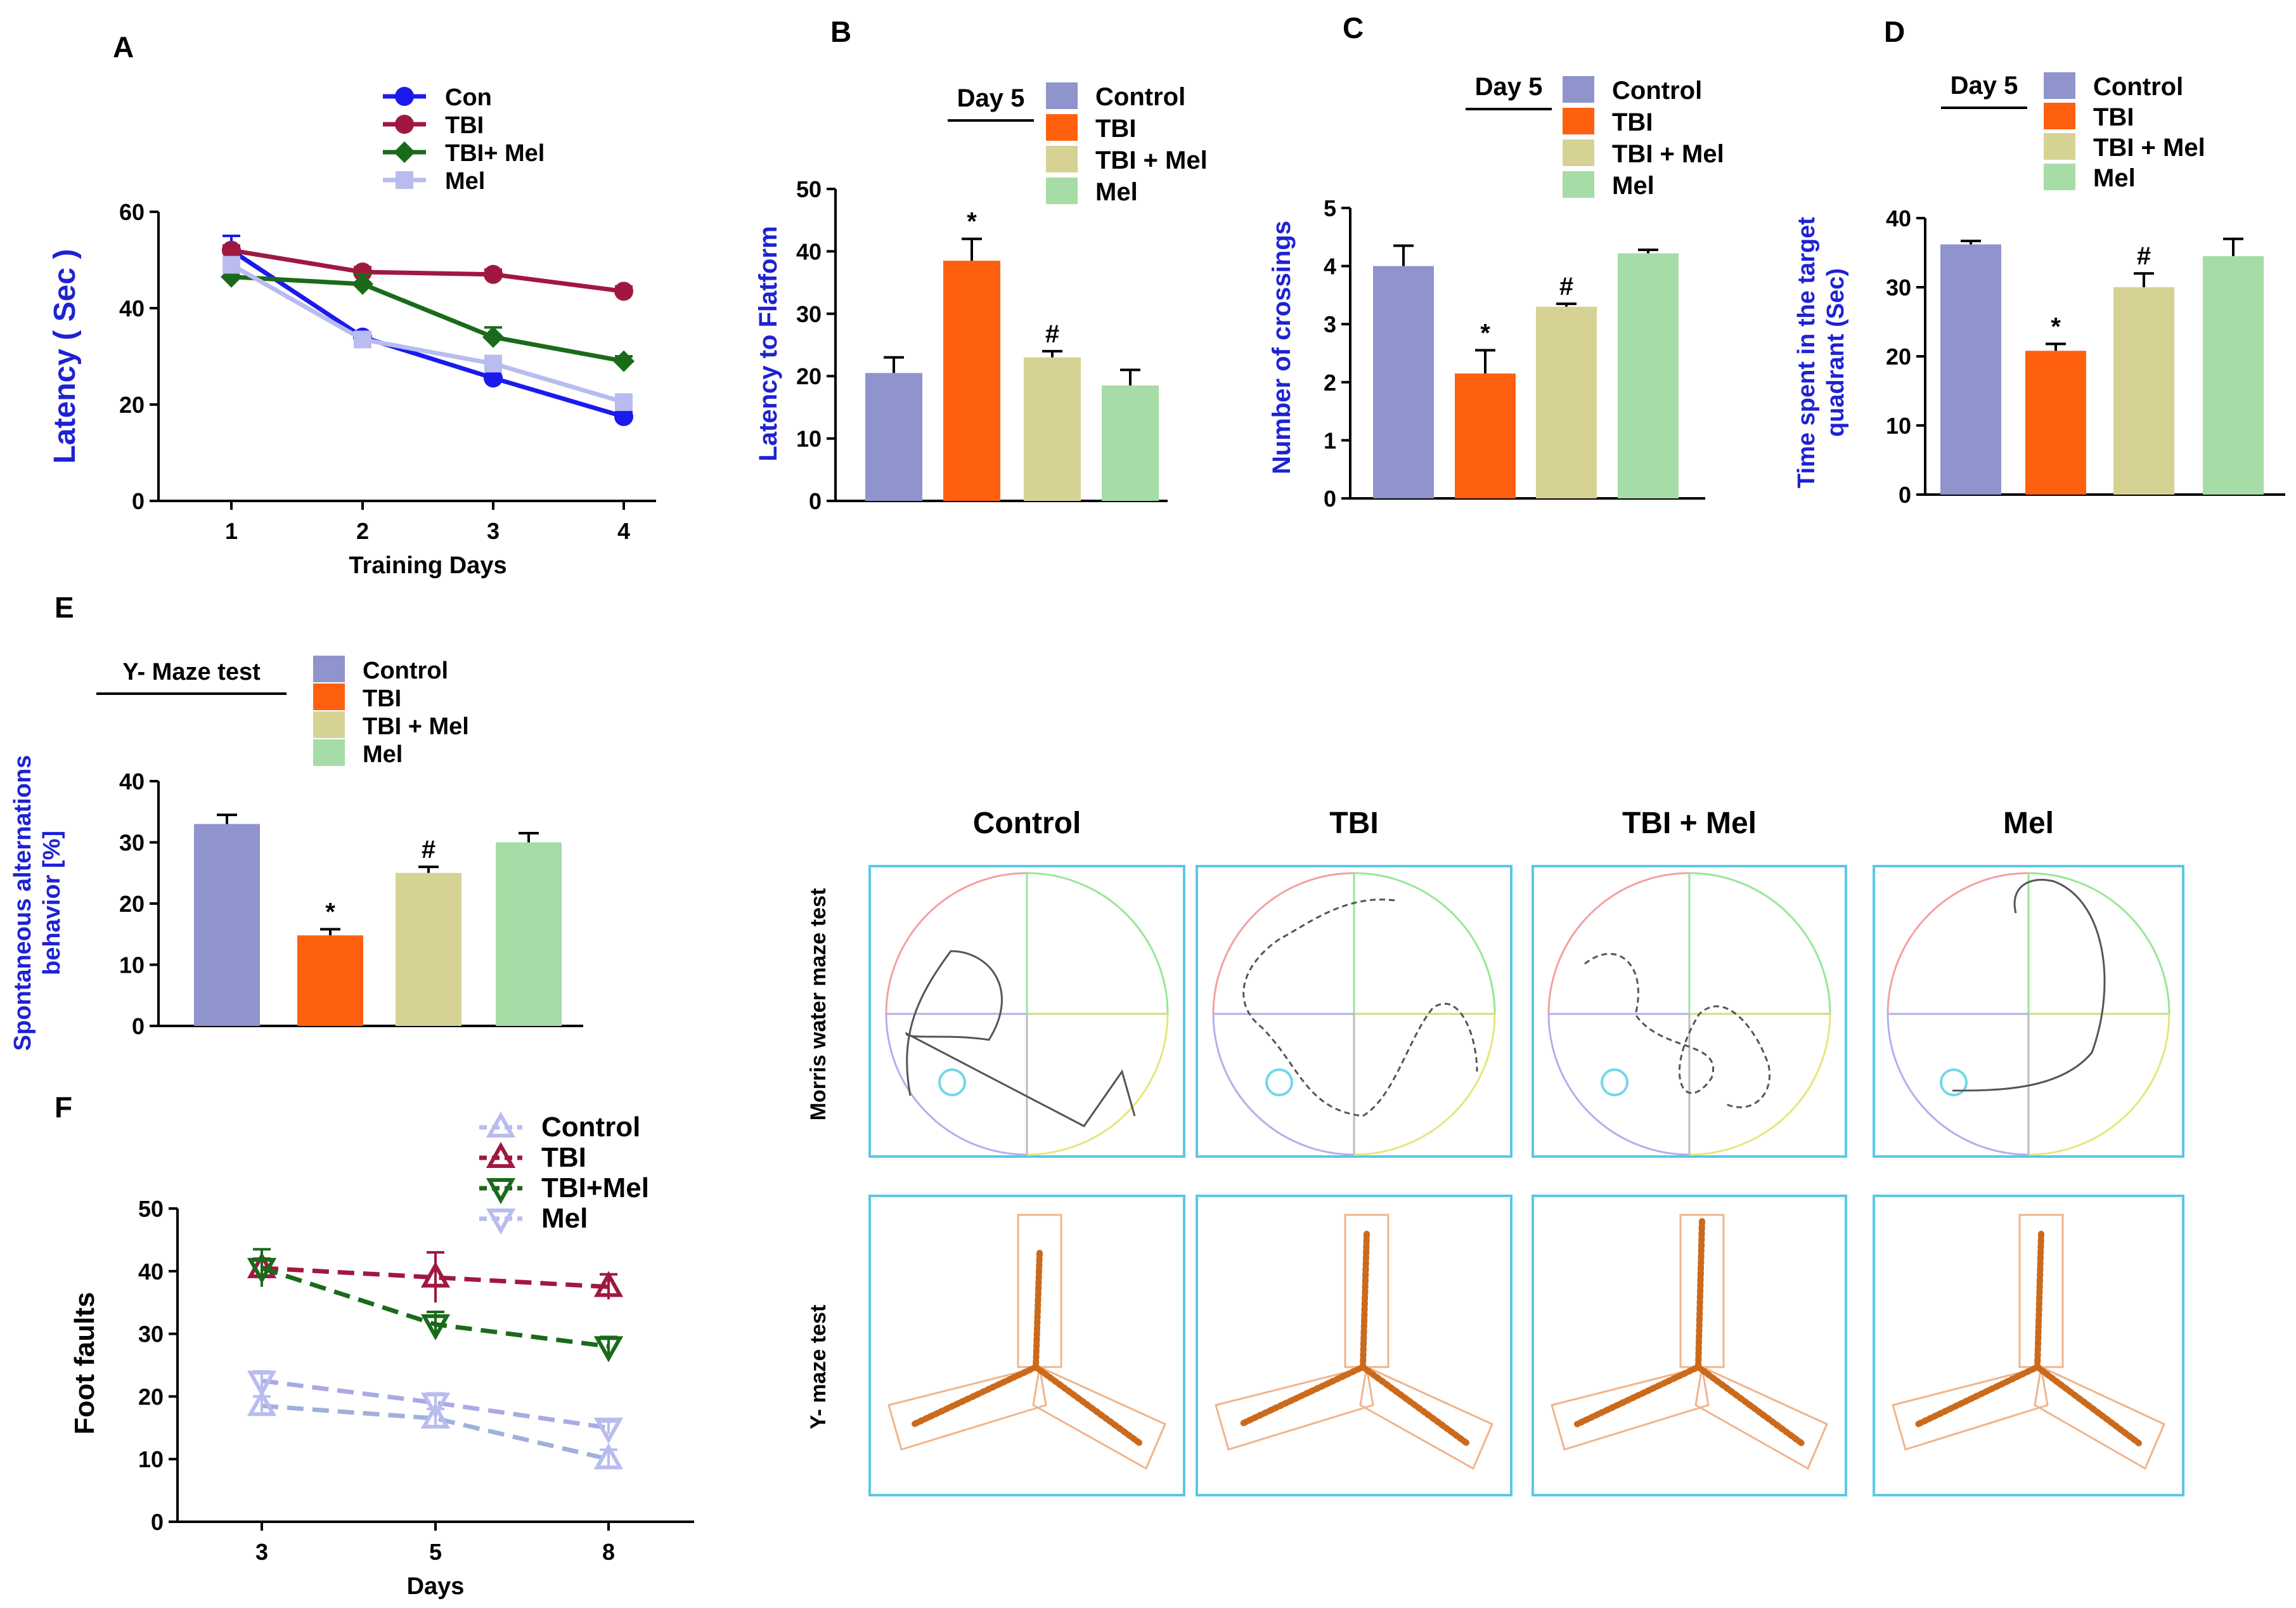 This screenshot has width=2296, height=1608. What do you see at coordinates (595, 1188) in the screenshot?
I see `legend-label: TBI+Mel` at bounding box center [595, 1188].